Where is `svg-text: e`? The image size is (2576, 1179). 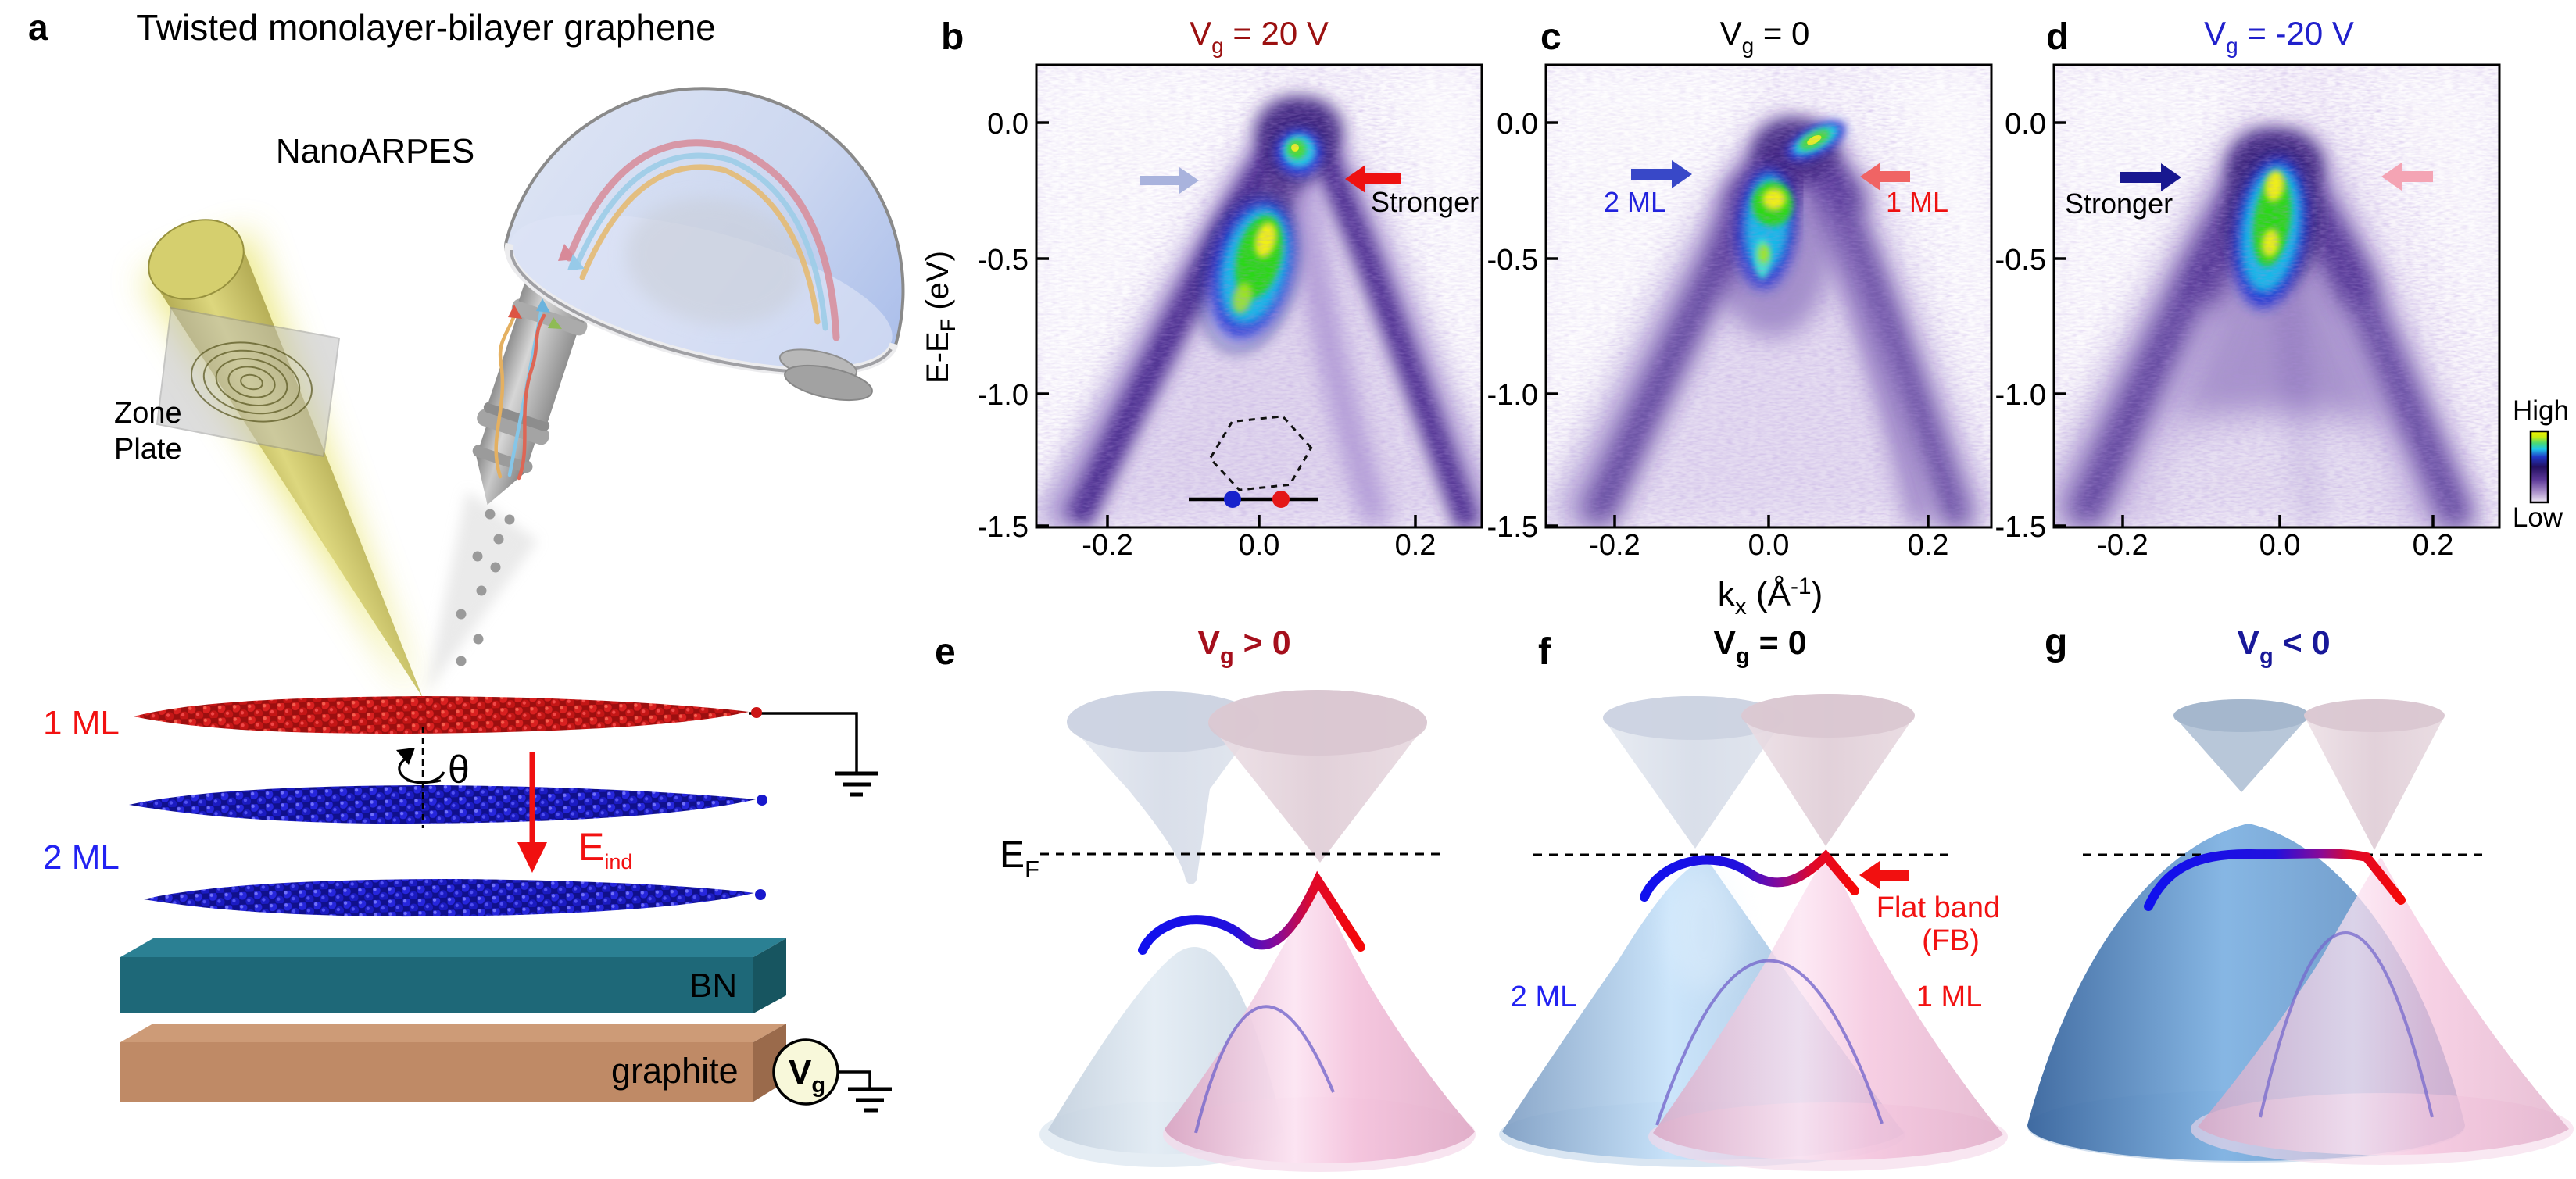 svg-text: e is located at coordinates (945, 652).